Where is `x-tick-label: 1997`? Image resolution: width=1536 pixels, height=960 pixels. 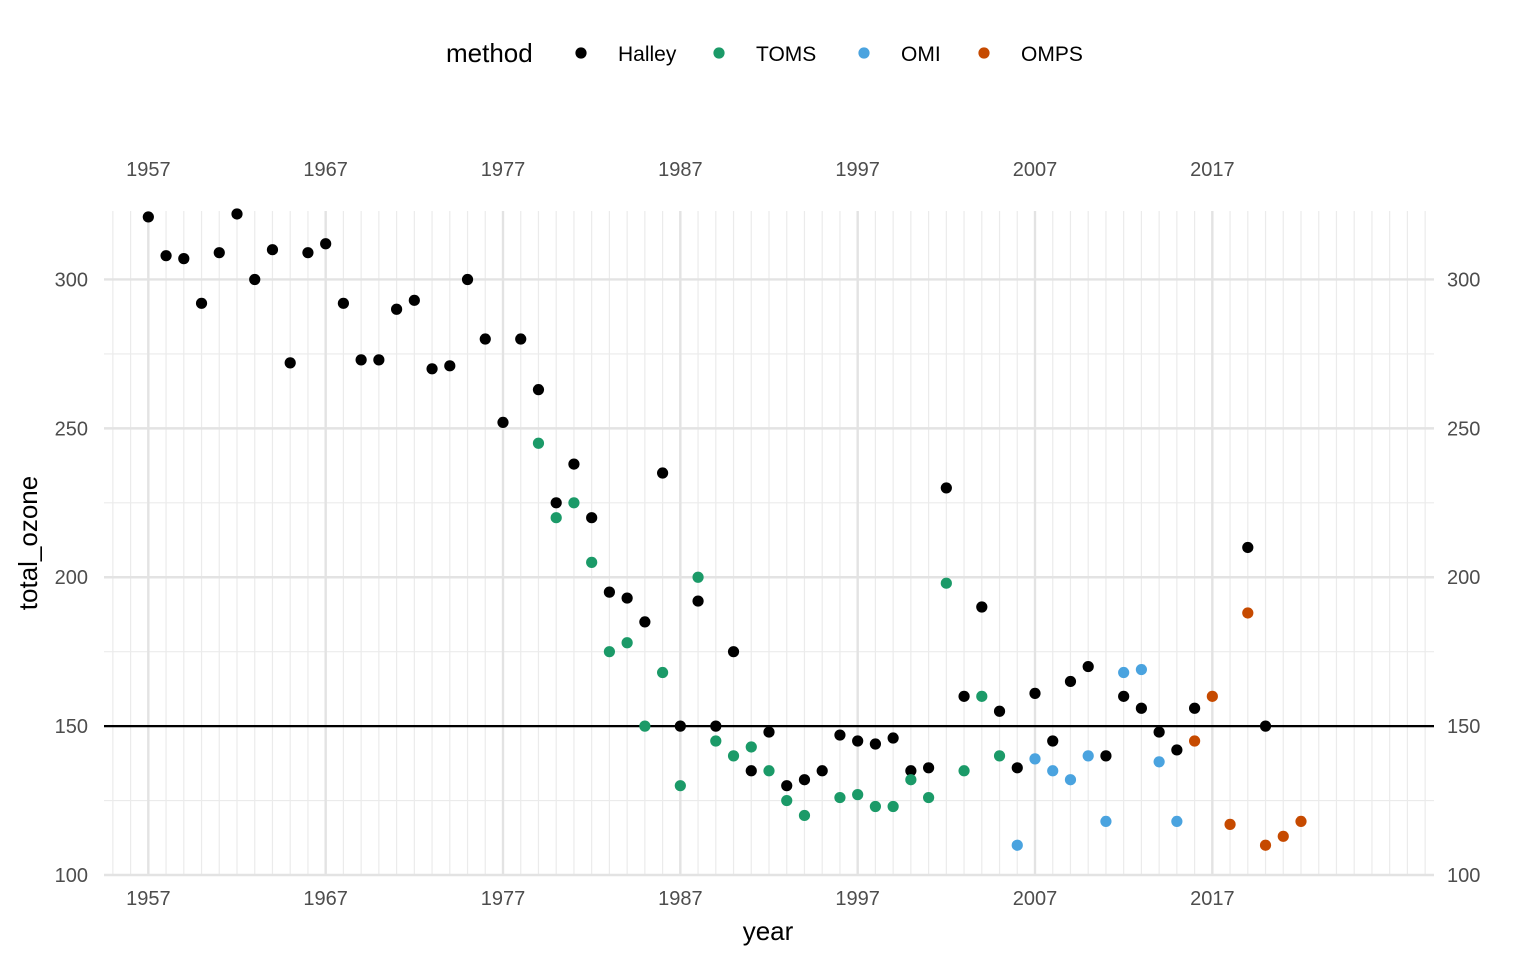
x-tick-label: 1997 is located at coordinates (857, 899).